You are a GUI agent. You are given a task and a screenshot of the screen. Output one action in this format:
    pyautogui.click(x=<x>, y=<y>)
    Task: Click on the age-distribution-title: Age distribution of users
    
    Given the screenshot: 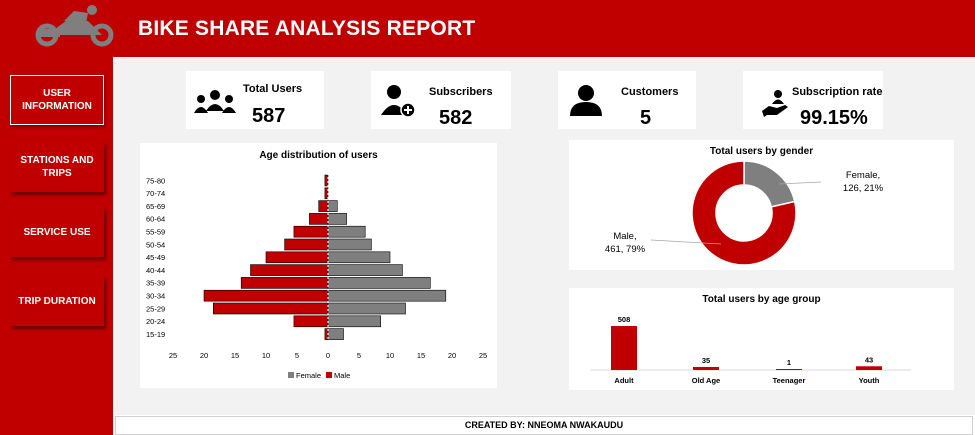 What is the action you would take?
    pyautogui.click(x=318, y=155)
    